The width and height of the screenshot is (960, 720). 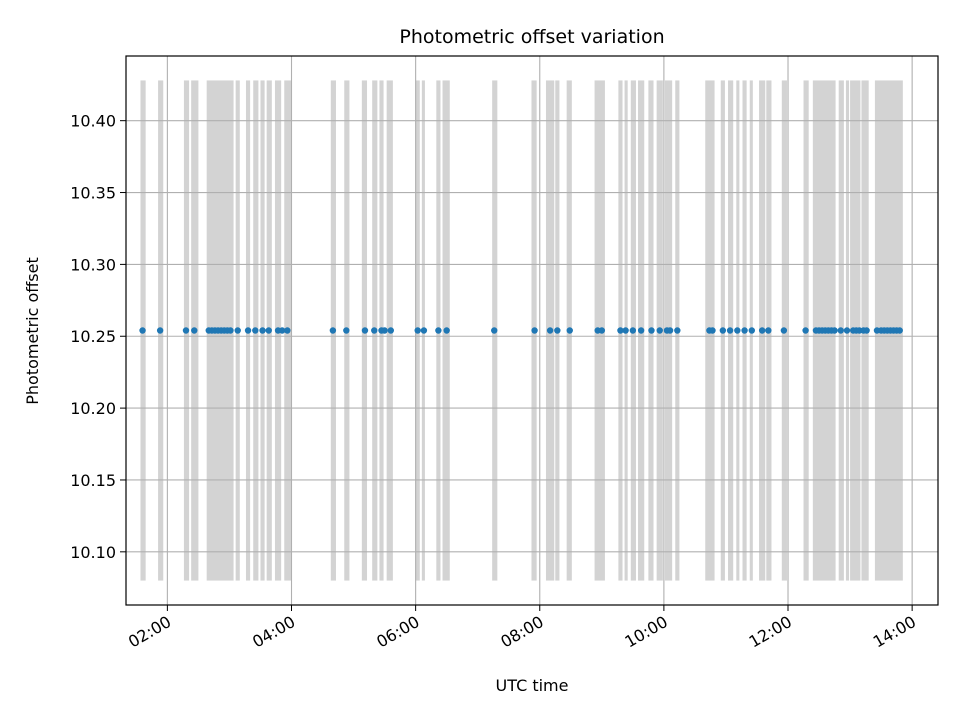 What do you see at coordinates (93, 552) in the screenshot?
I see `y-tick-label-0: 10.10` at bounding box center [93, 552].